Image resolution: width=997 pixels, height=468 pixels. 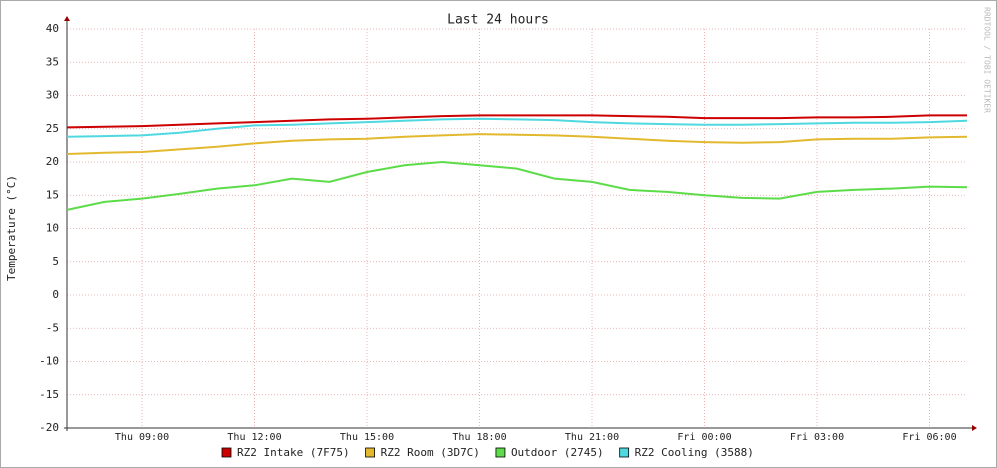 What do you see at coordinates (52, 194) in the screenshot?
I see `y-tick-label: 15` at bounding box center [52, 194].